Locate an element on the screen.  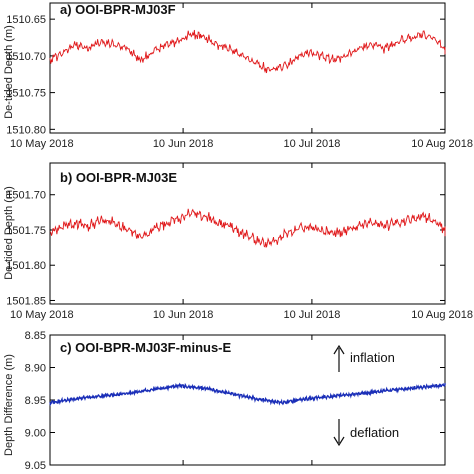
down-arrow-icon is located at coordinates (339, 433).